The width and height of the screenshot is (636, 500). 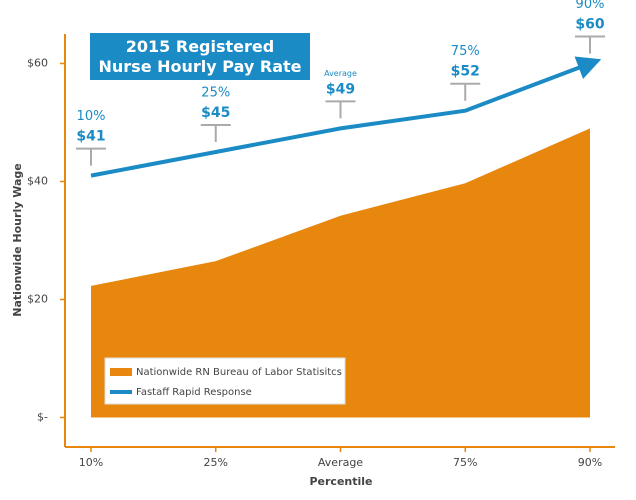 What do you see at coordinates (37, 299) in the screenshot?
I see `y-tick-label: $20` at bounding box center [37, 299].